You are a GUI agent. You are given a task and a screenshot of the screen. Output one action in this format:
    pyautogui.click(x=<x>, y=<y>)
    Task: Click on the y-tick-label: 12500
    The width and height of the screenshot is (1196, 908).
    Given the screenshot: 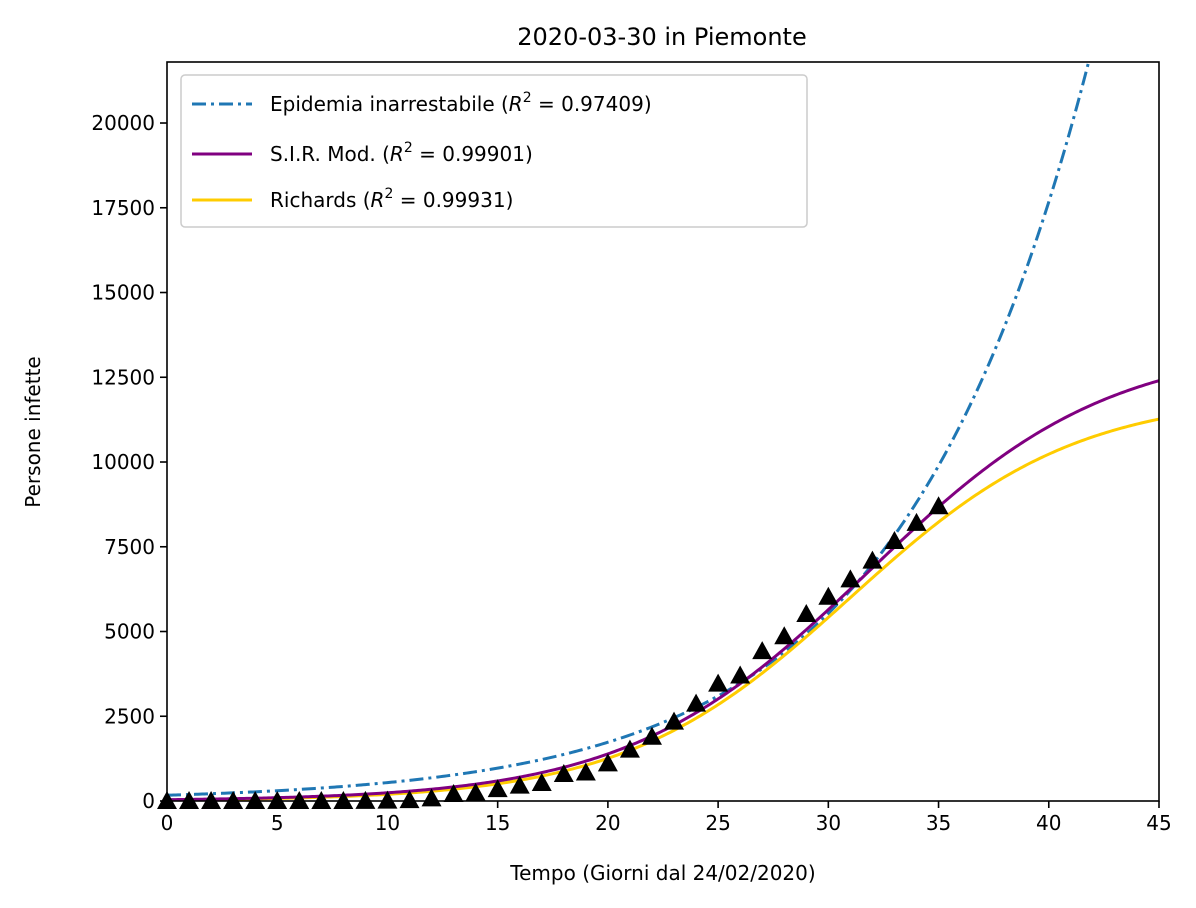 What is the action you would take?
    pyautogui.click(x=123, y=377)
    